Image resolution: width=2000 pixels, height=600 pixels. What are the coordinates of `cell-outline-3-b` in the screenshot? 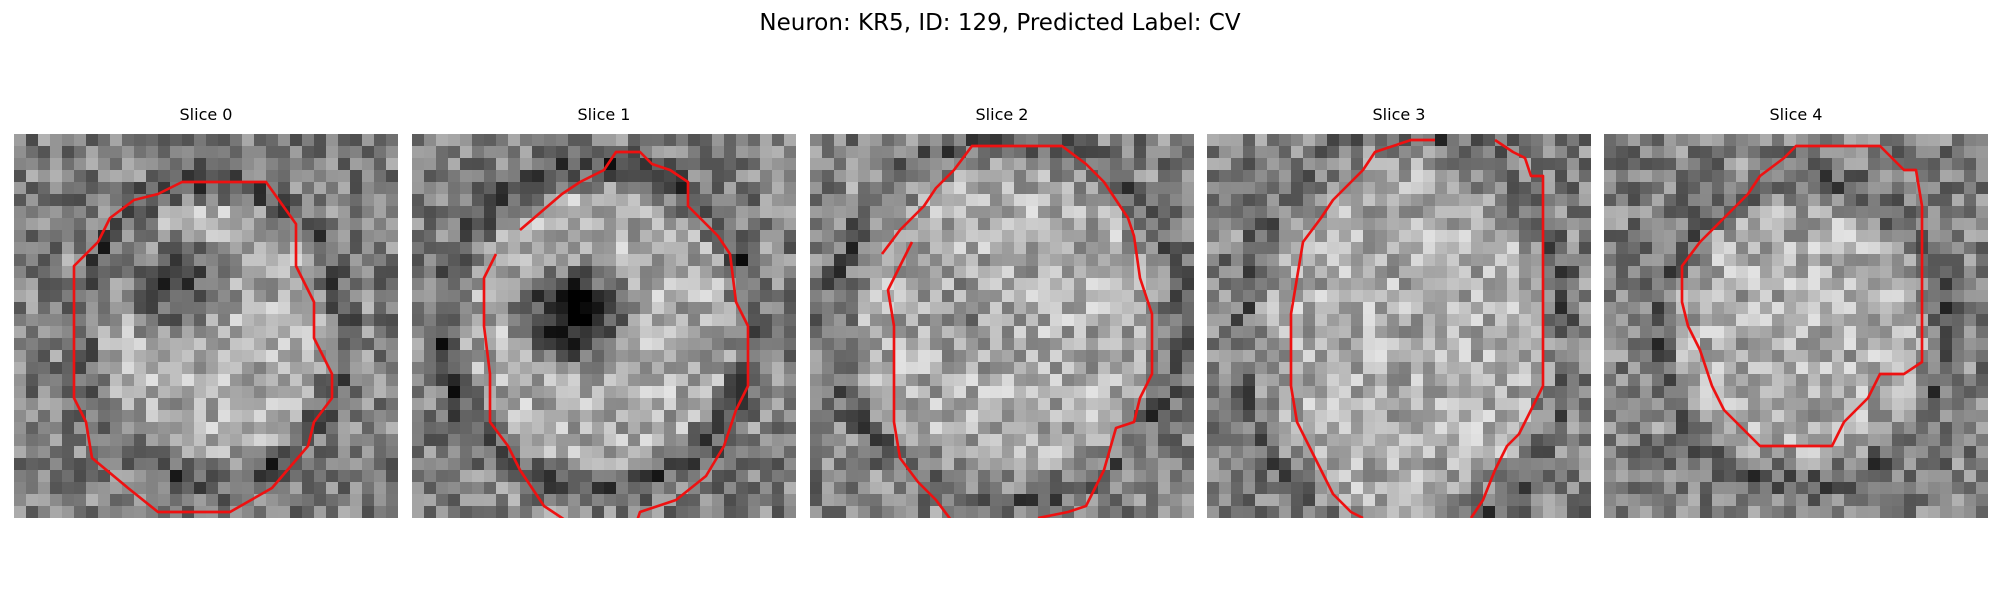 It's located at (1507, 328).